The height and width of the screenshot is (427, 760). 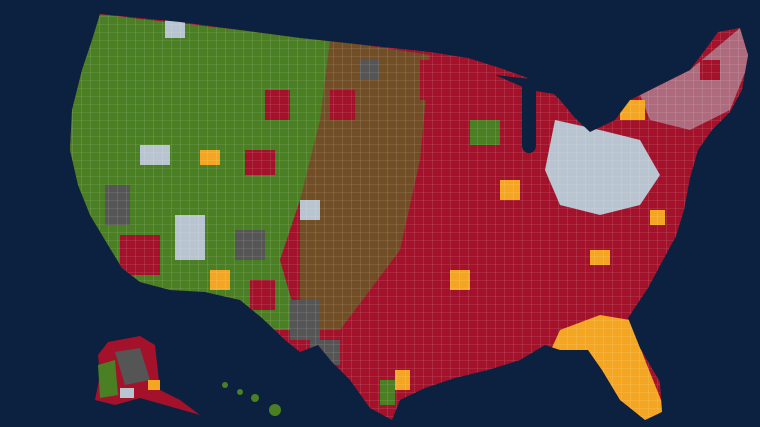 What do you see at coordinates (251, 399) in the screenshot?
I see `hawaii` at bounding box center [251, 399].